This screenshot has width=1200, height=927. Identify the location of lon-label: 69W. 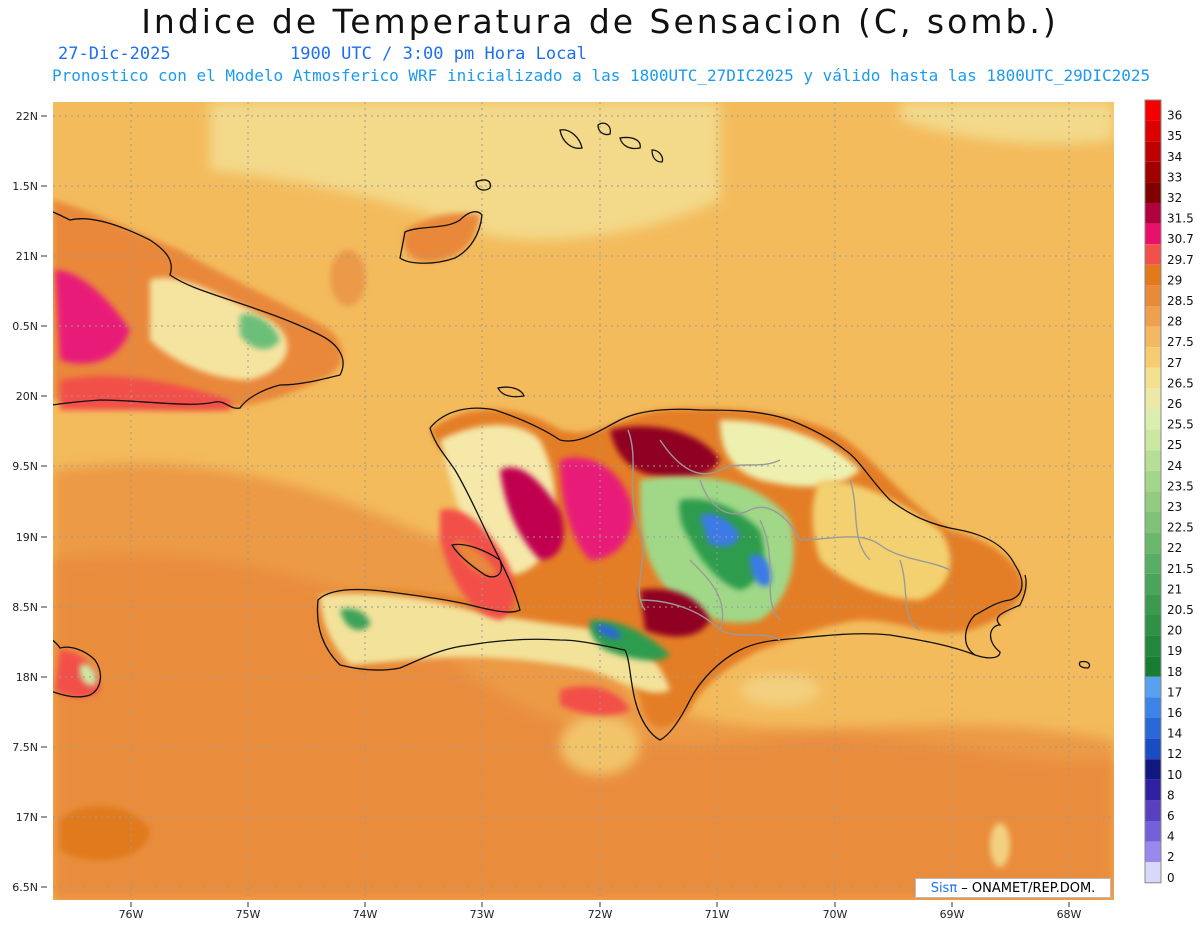
(952, 914).